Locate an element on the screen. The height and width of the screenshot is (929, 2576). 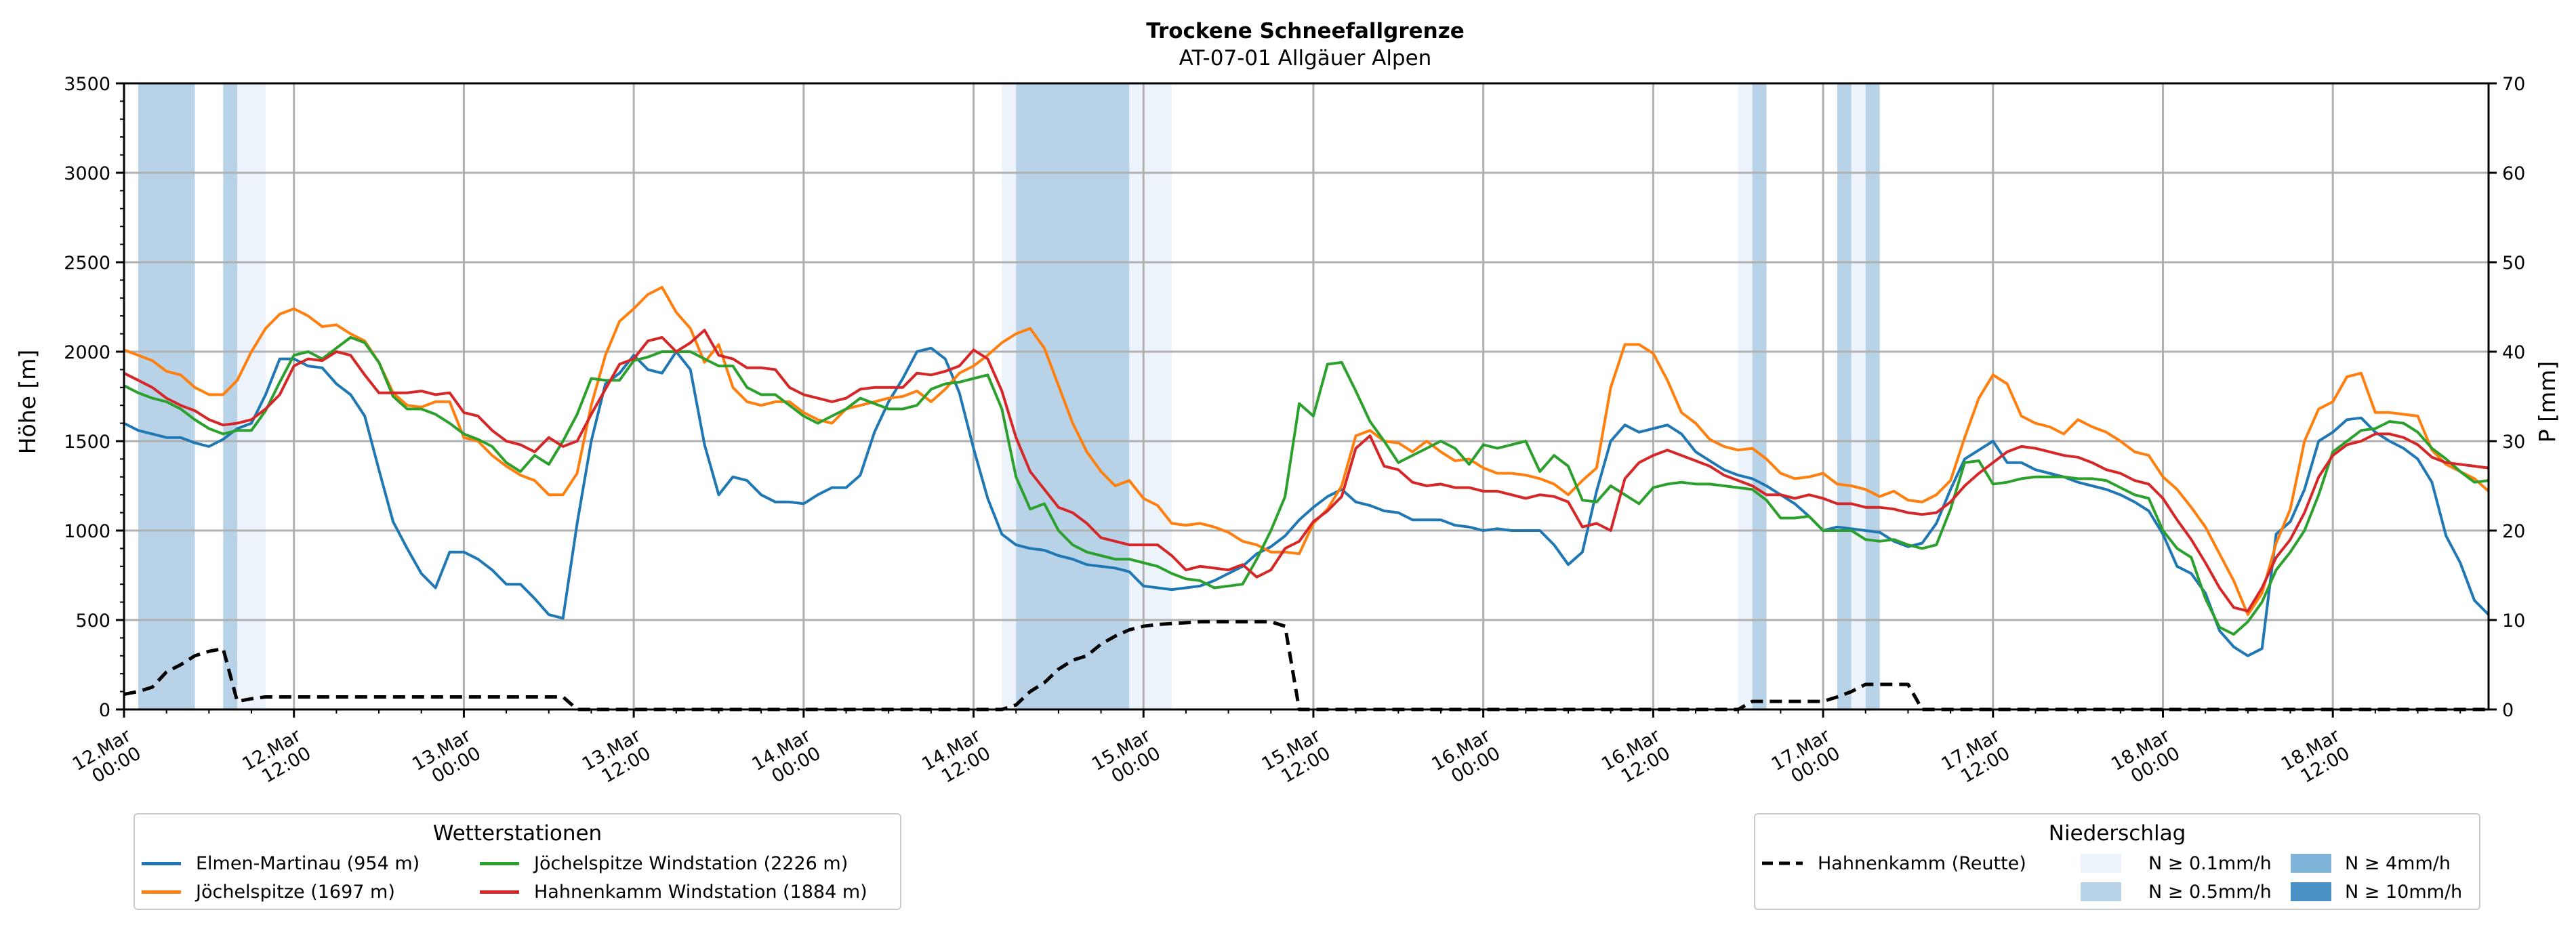
legend-stations-title: Wetterstationen is located at coordinates (517, 833).